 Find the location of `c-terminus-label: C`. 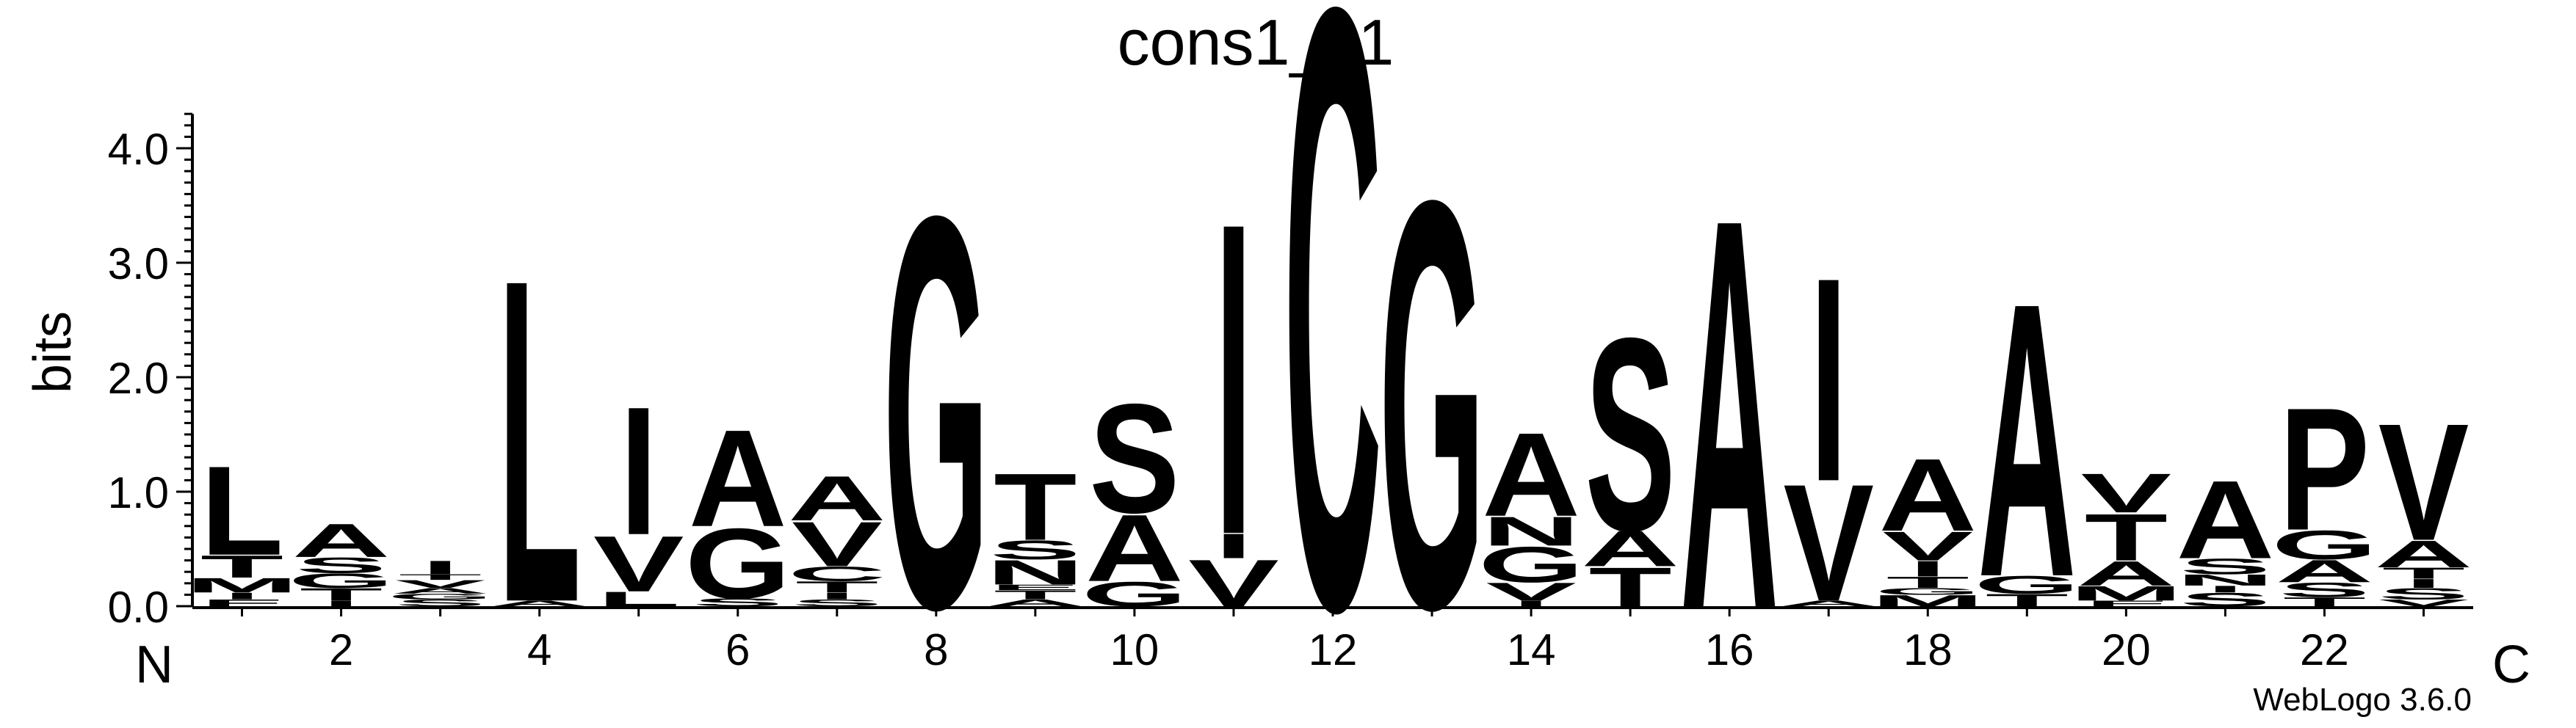

c-terminus-label: C is located at coordinates (2511, 665).